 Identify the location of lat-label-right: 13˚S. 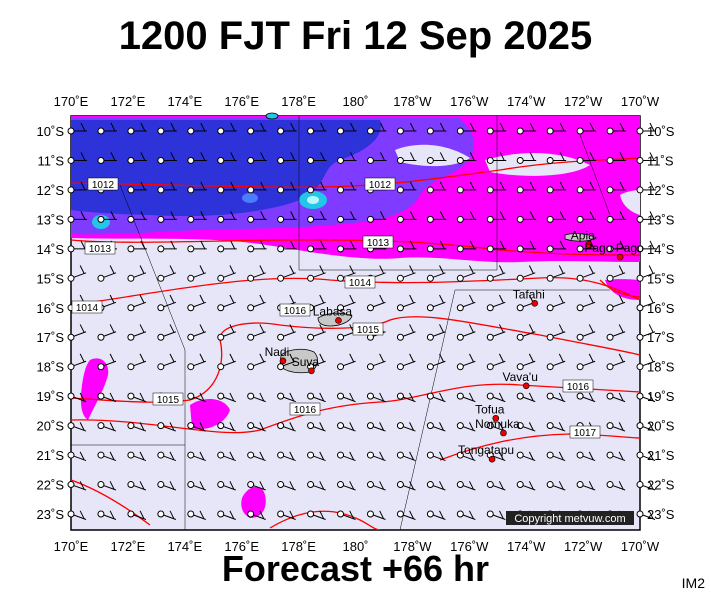
(661, 219).